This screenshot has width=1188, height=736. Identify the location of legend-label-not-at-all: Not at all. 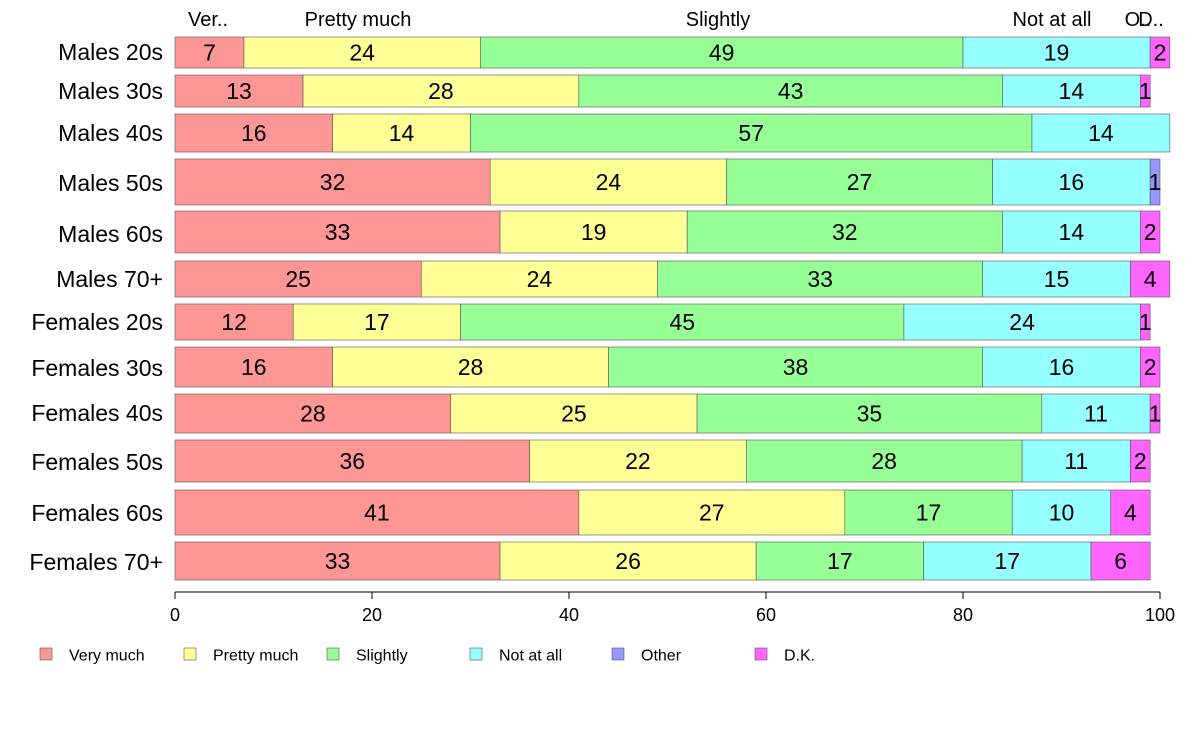
(530, 656).